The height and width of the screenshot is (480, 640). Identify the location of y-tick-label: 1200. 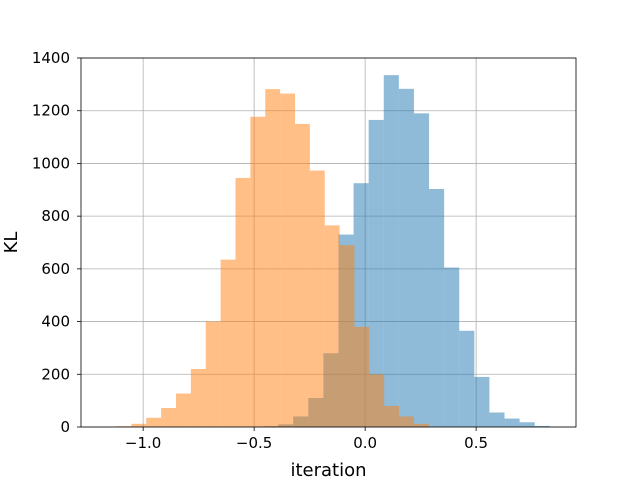
(51, 111).